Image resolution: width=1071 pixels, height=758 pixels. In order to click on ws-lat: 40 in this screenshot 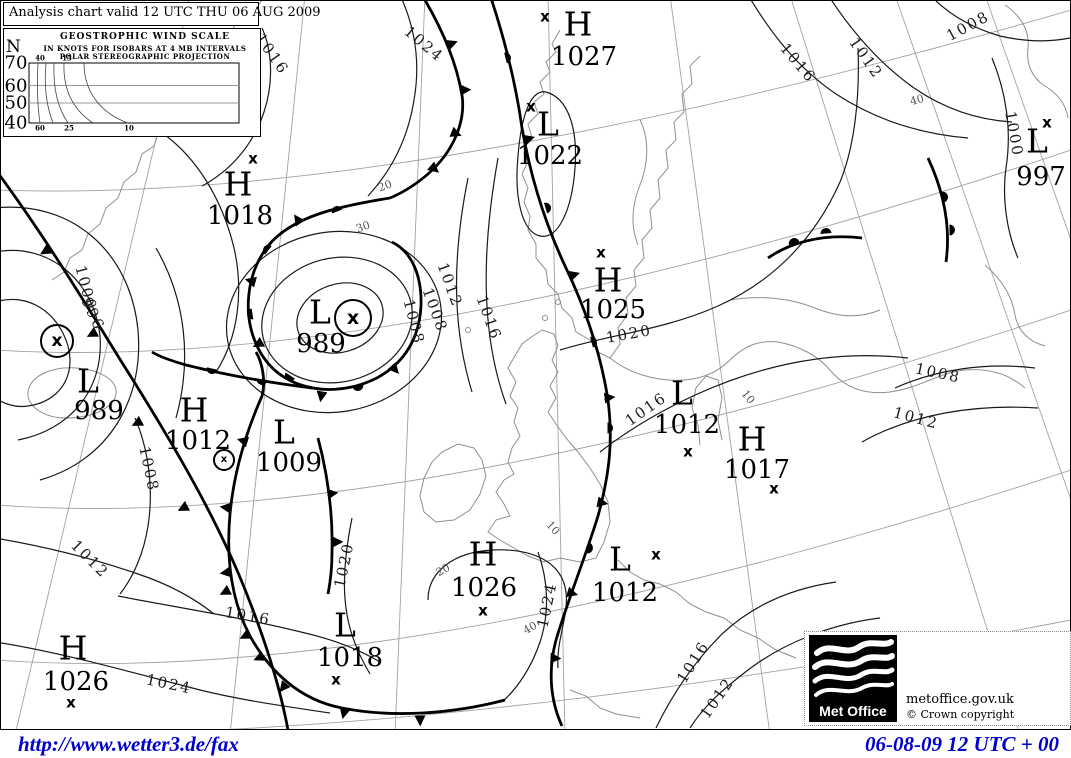, I will do `click(16, 123)`.